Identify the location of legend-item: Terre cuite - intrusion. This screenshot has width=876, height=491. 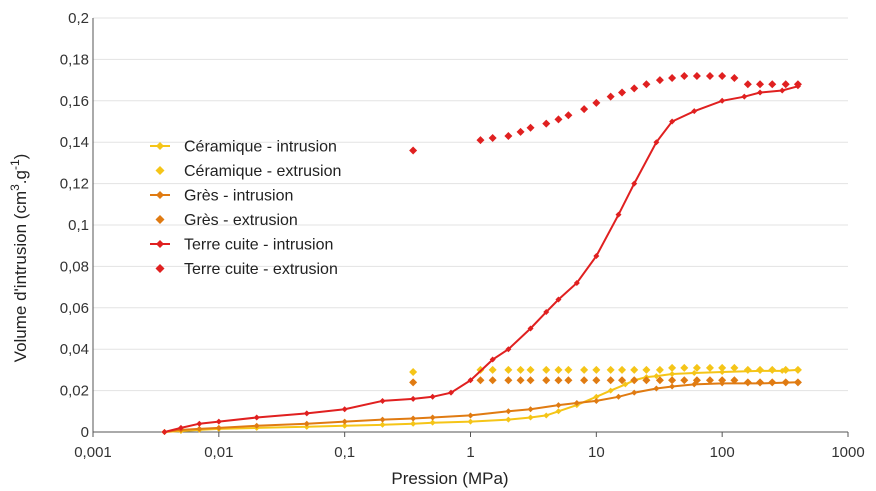
(241, 245).